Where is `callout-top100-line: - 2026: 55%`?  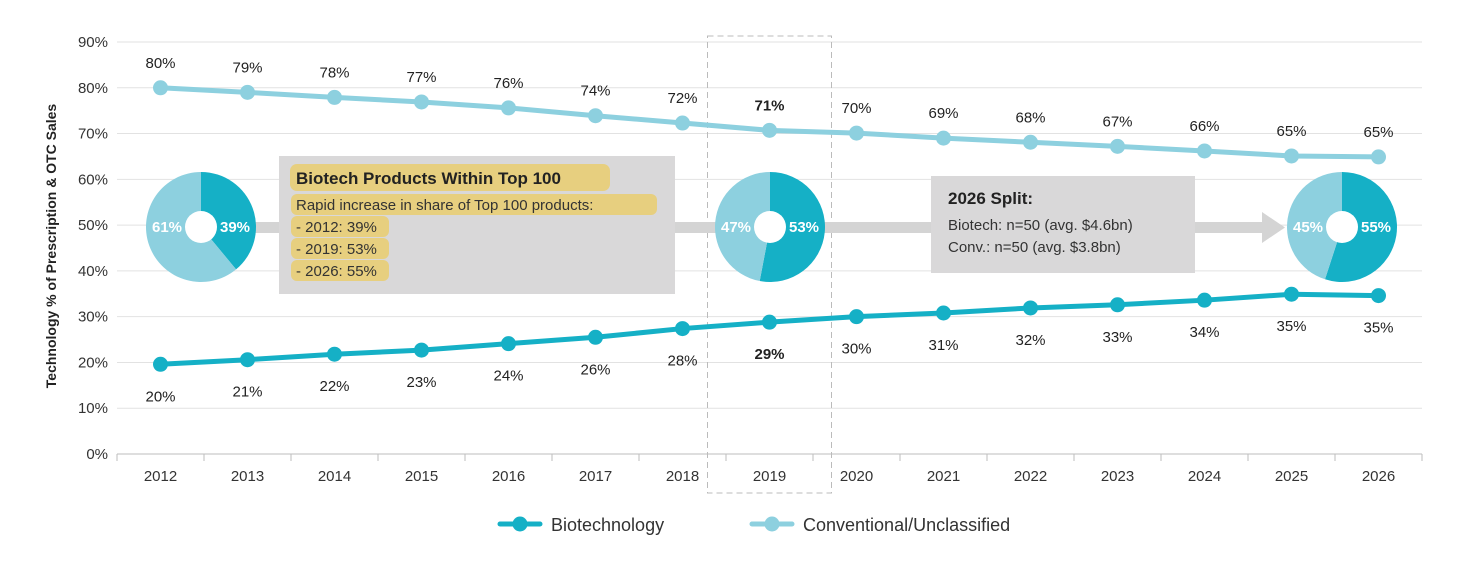
callout-top100-line: - 2026: 55% is located at coordinates (336, 271).